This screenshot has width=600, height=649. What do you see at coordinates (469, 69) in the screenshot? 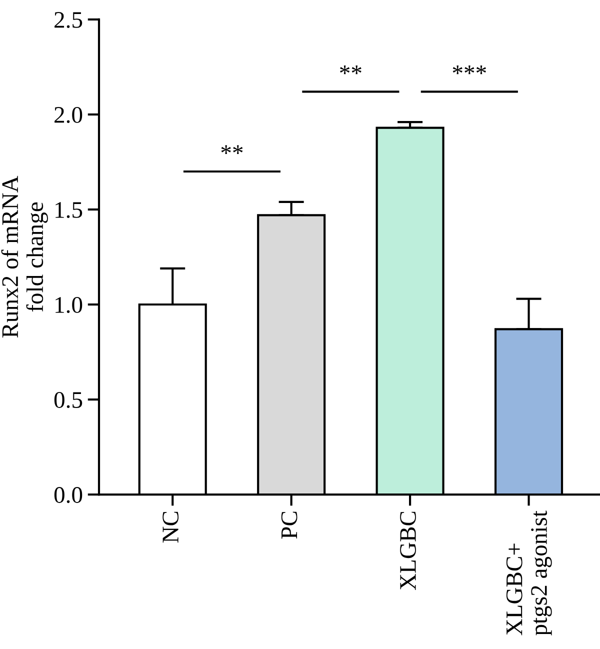
I see `annotation: ***` at bounding box center [469, 69].